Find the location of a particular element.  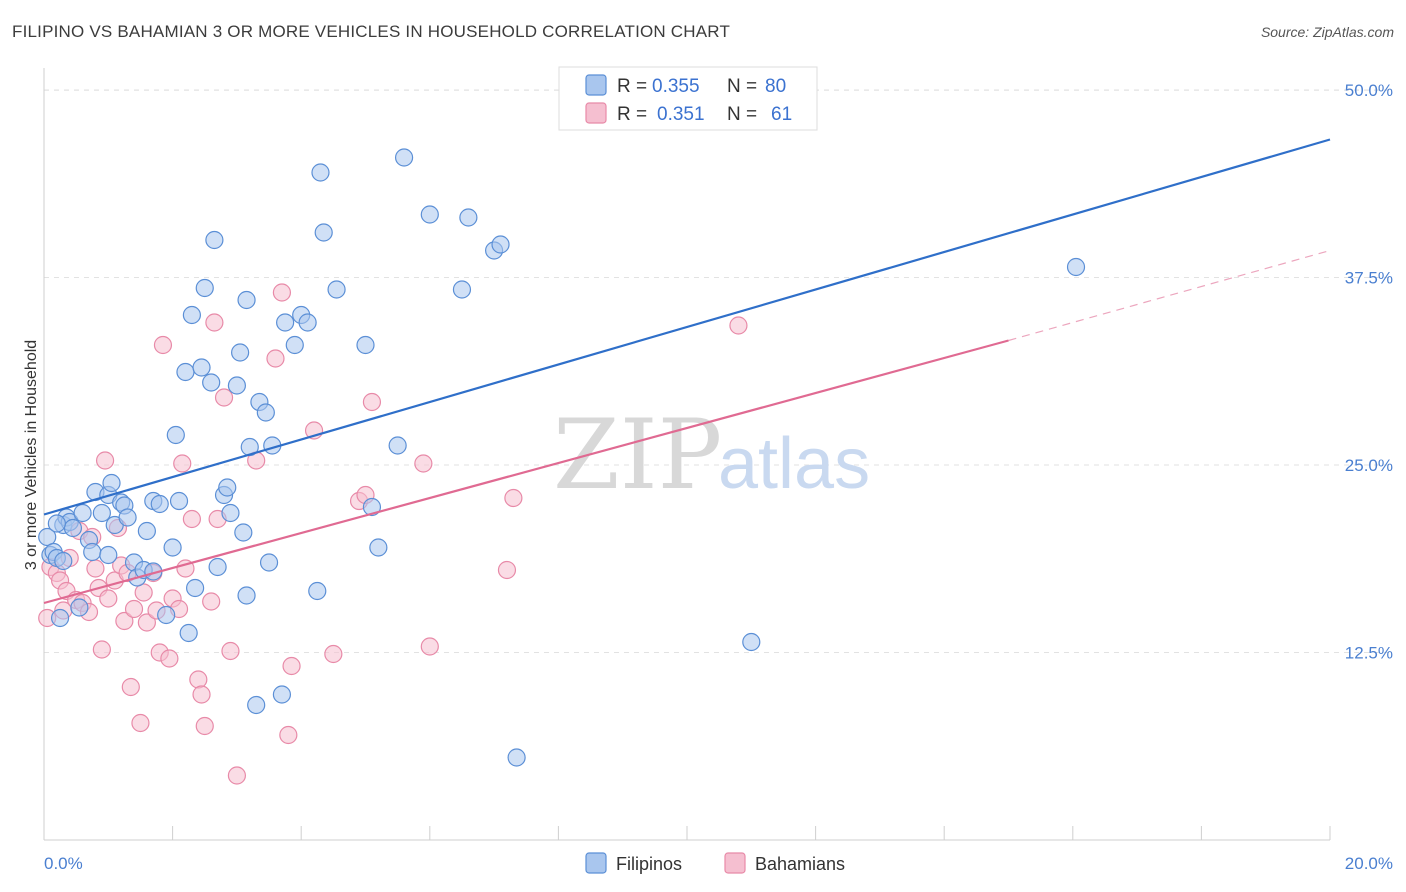

legend-n-label-filipinos: N = is located at coordinates (742, 86).